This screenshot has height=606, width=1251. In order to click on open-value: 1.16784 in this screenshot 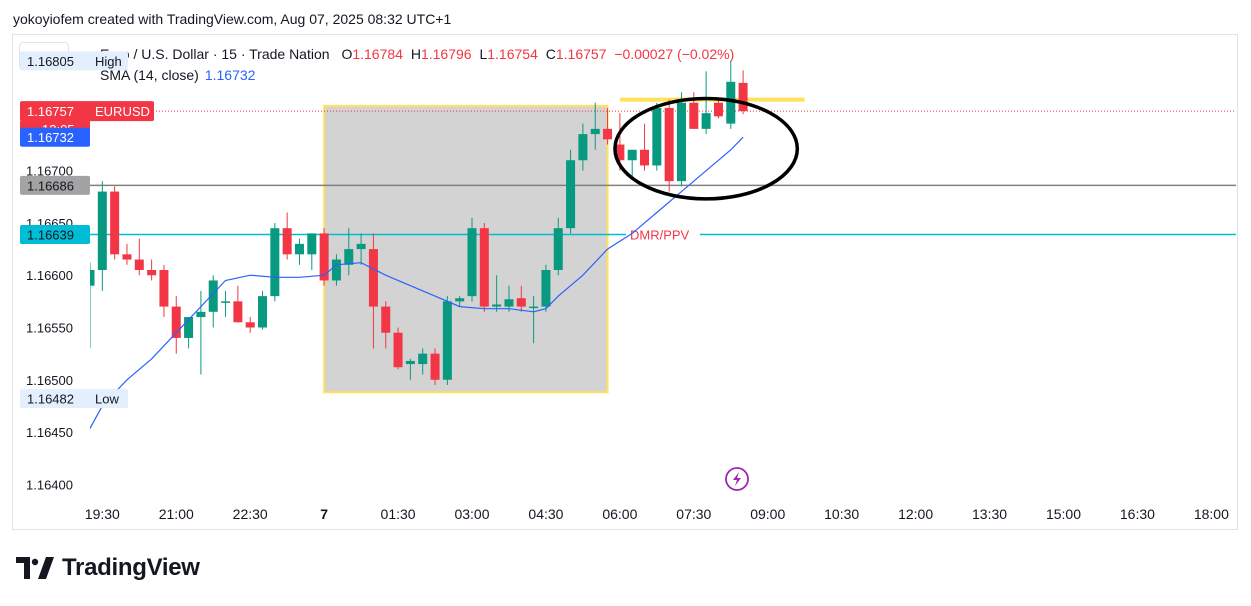, I will do `click(377, 54)`.